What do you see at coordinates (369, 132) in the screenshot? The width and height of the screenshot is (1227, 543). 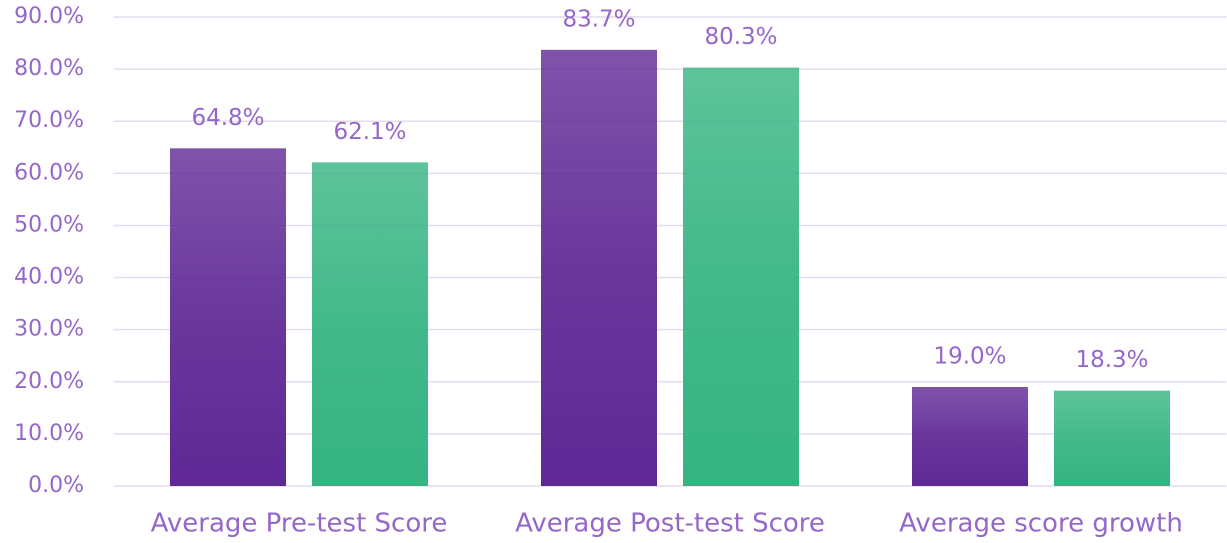 I see `value-label: 62.1%` at bounding box center [369, 132].